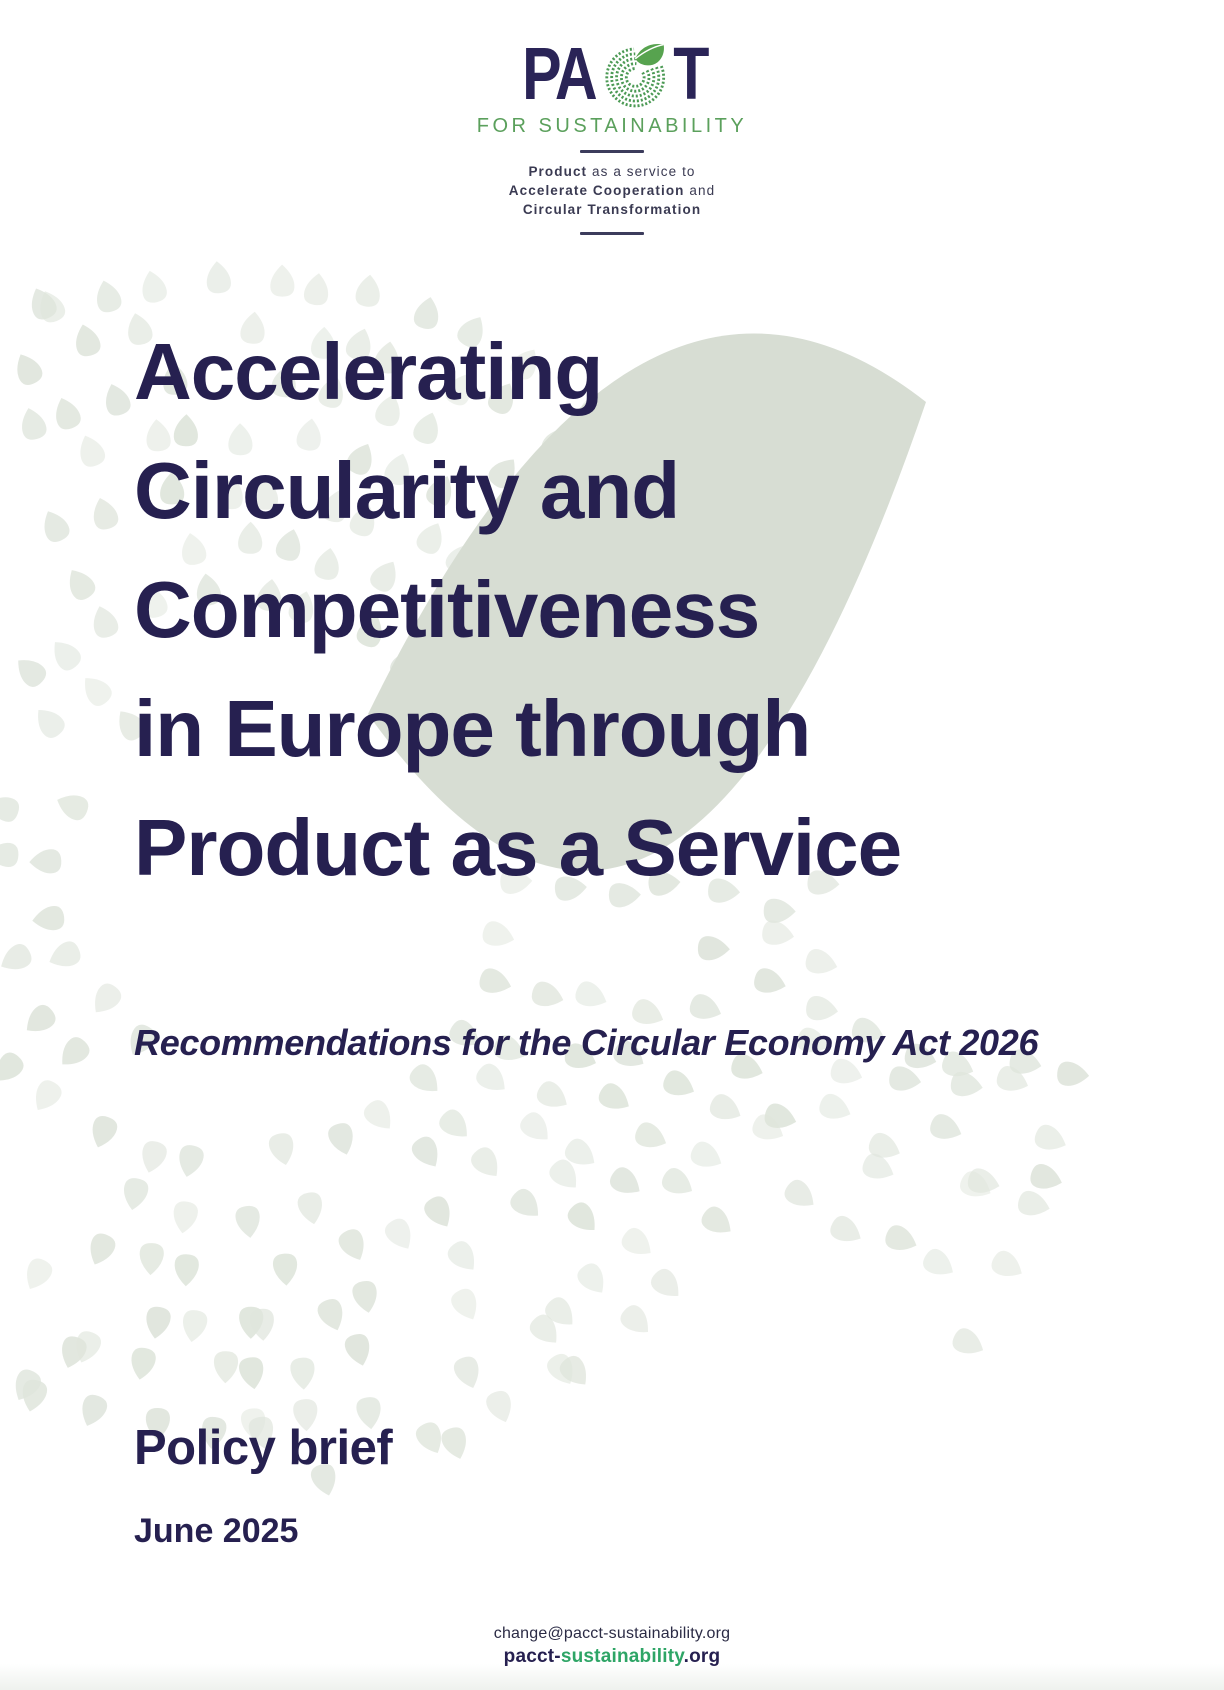 This screenshot has width=1224, height=1690. I want to click on mission-line: Accelerate Cooperation and, so click(612, 190).